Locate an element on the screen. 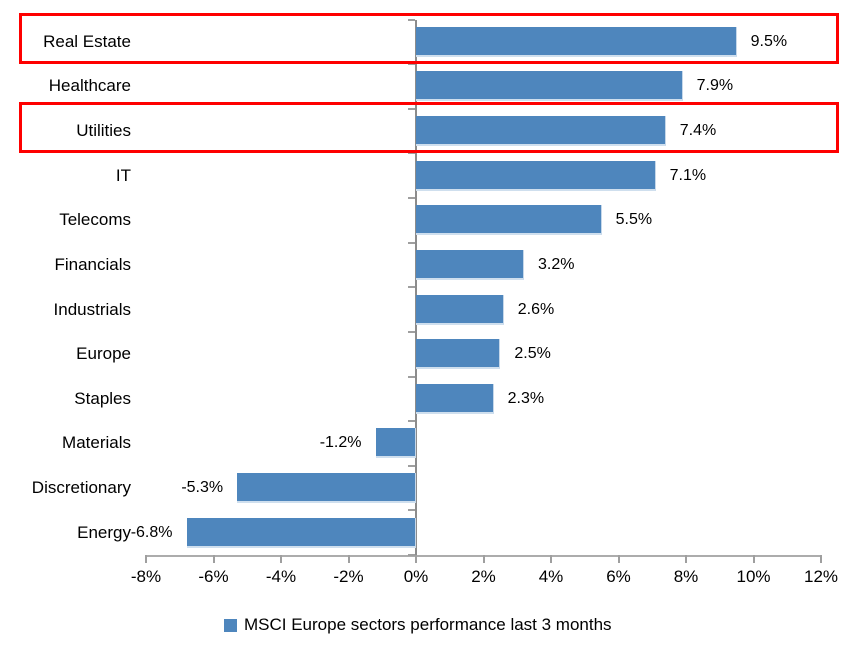  x-axis-tick-label: 6% is located at coordinates (618, 576).